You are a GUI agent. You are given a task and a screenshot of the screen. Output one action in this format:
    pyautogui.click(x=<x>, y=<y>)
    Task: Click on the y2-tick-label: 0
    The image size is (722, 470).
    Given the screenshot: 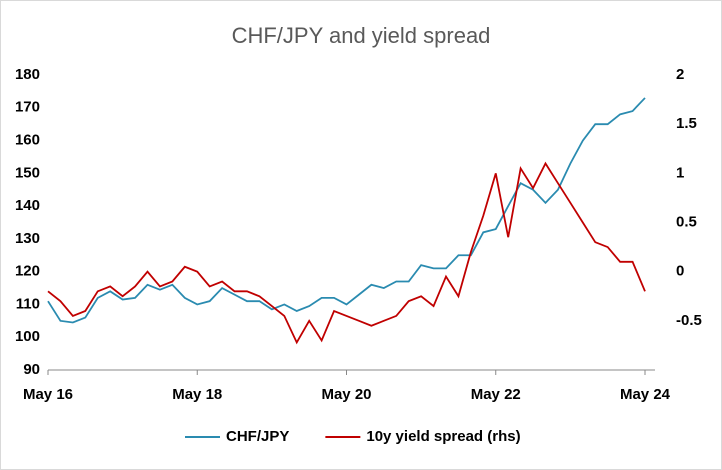 What is the action you would take?
    pyautogui.click(x=680, y=271)
    